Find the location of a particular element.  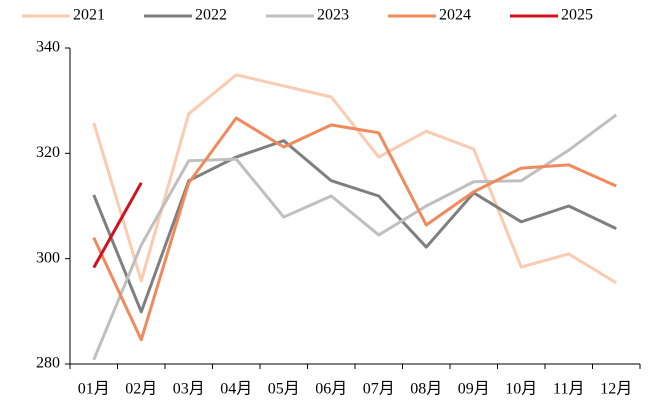

x-tick-label: 07月 is located at coordinates (379, 389).